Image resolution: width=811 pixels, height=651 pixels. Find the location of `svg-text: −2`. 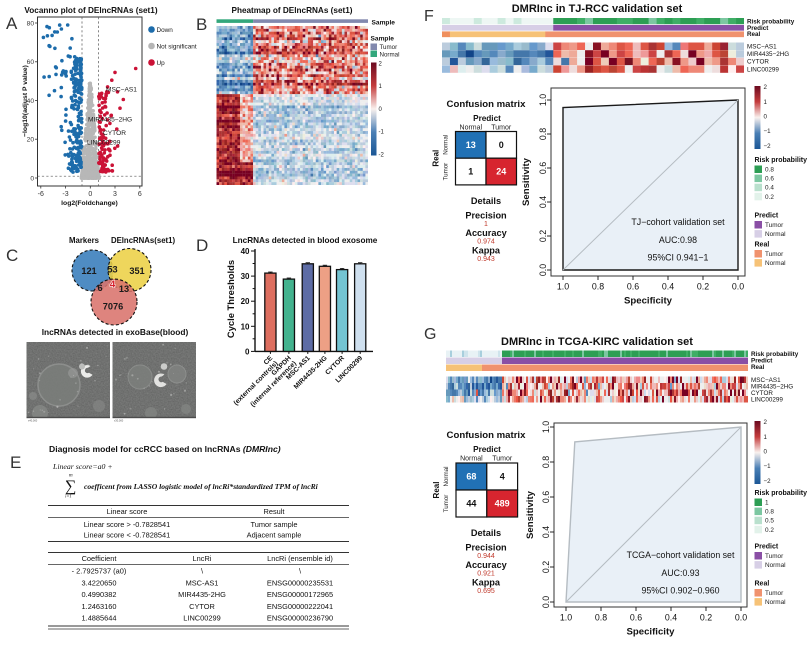

svg-text: −2 is located at coordinates (768, 146).